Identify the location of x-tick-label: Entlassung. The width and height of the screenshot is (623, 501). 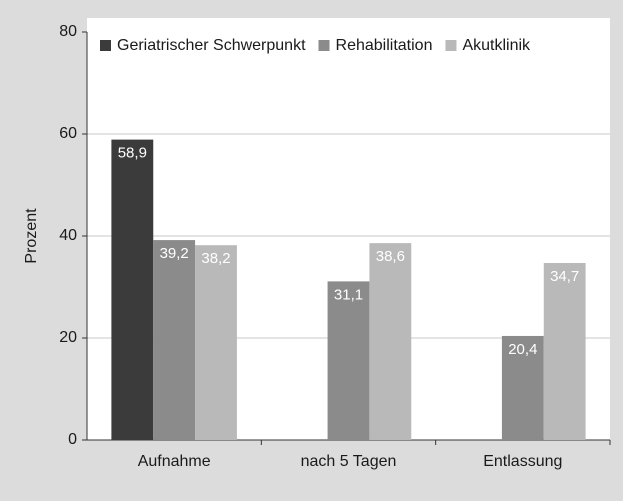
(522, 461).